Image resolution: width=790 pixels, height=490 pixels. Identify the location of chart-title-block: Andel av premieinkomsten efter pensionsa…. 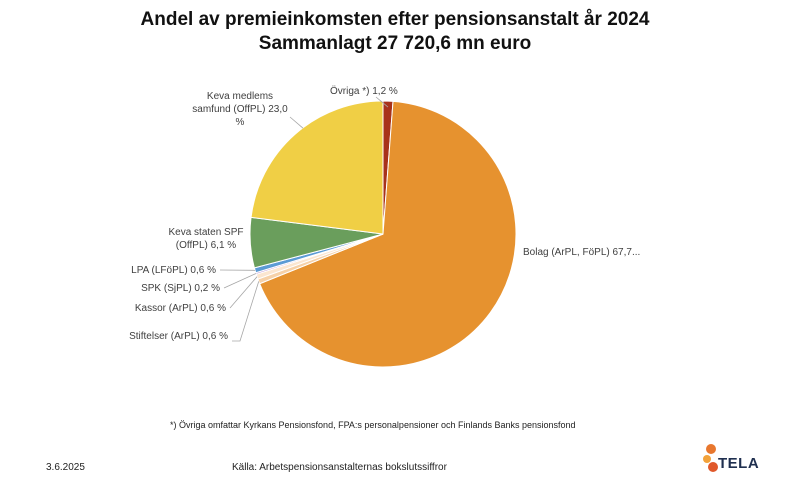
(395, 32).